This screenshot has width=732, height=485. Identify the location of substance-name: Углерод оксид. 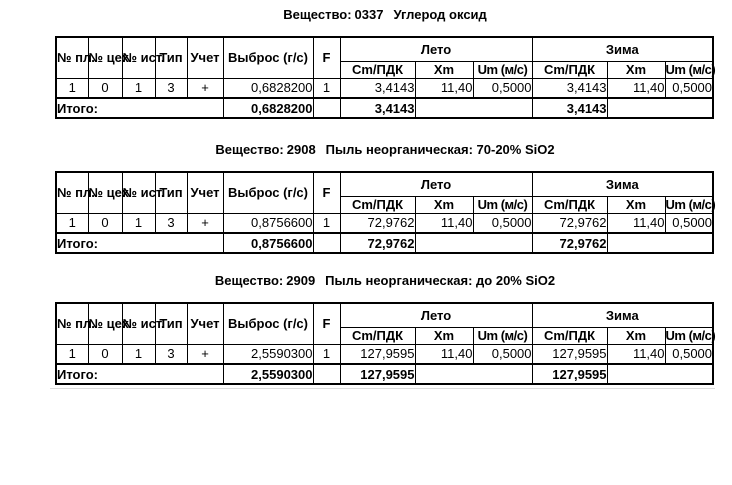
(440, 14).